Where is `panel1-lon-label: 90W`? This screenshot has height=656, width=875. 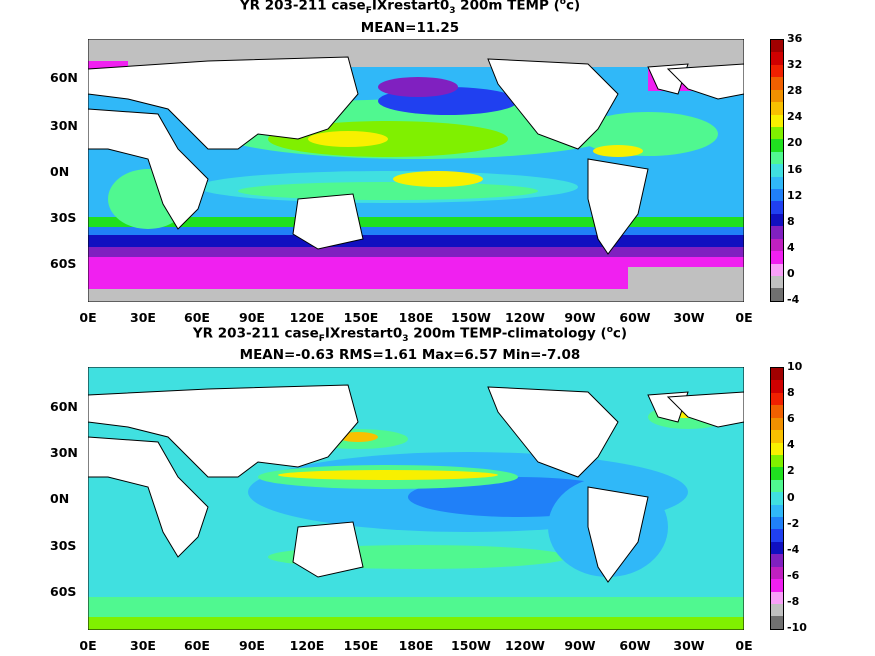 panel1-lon-label: 90W is located at coordinates (580, 317).